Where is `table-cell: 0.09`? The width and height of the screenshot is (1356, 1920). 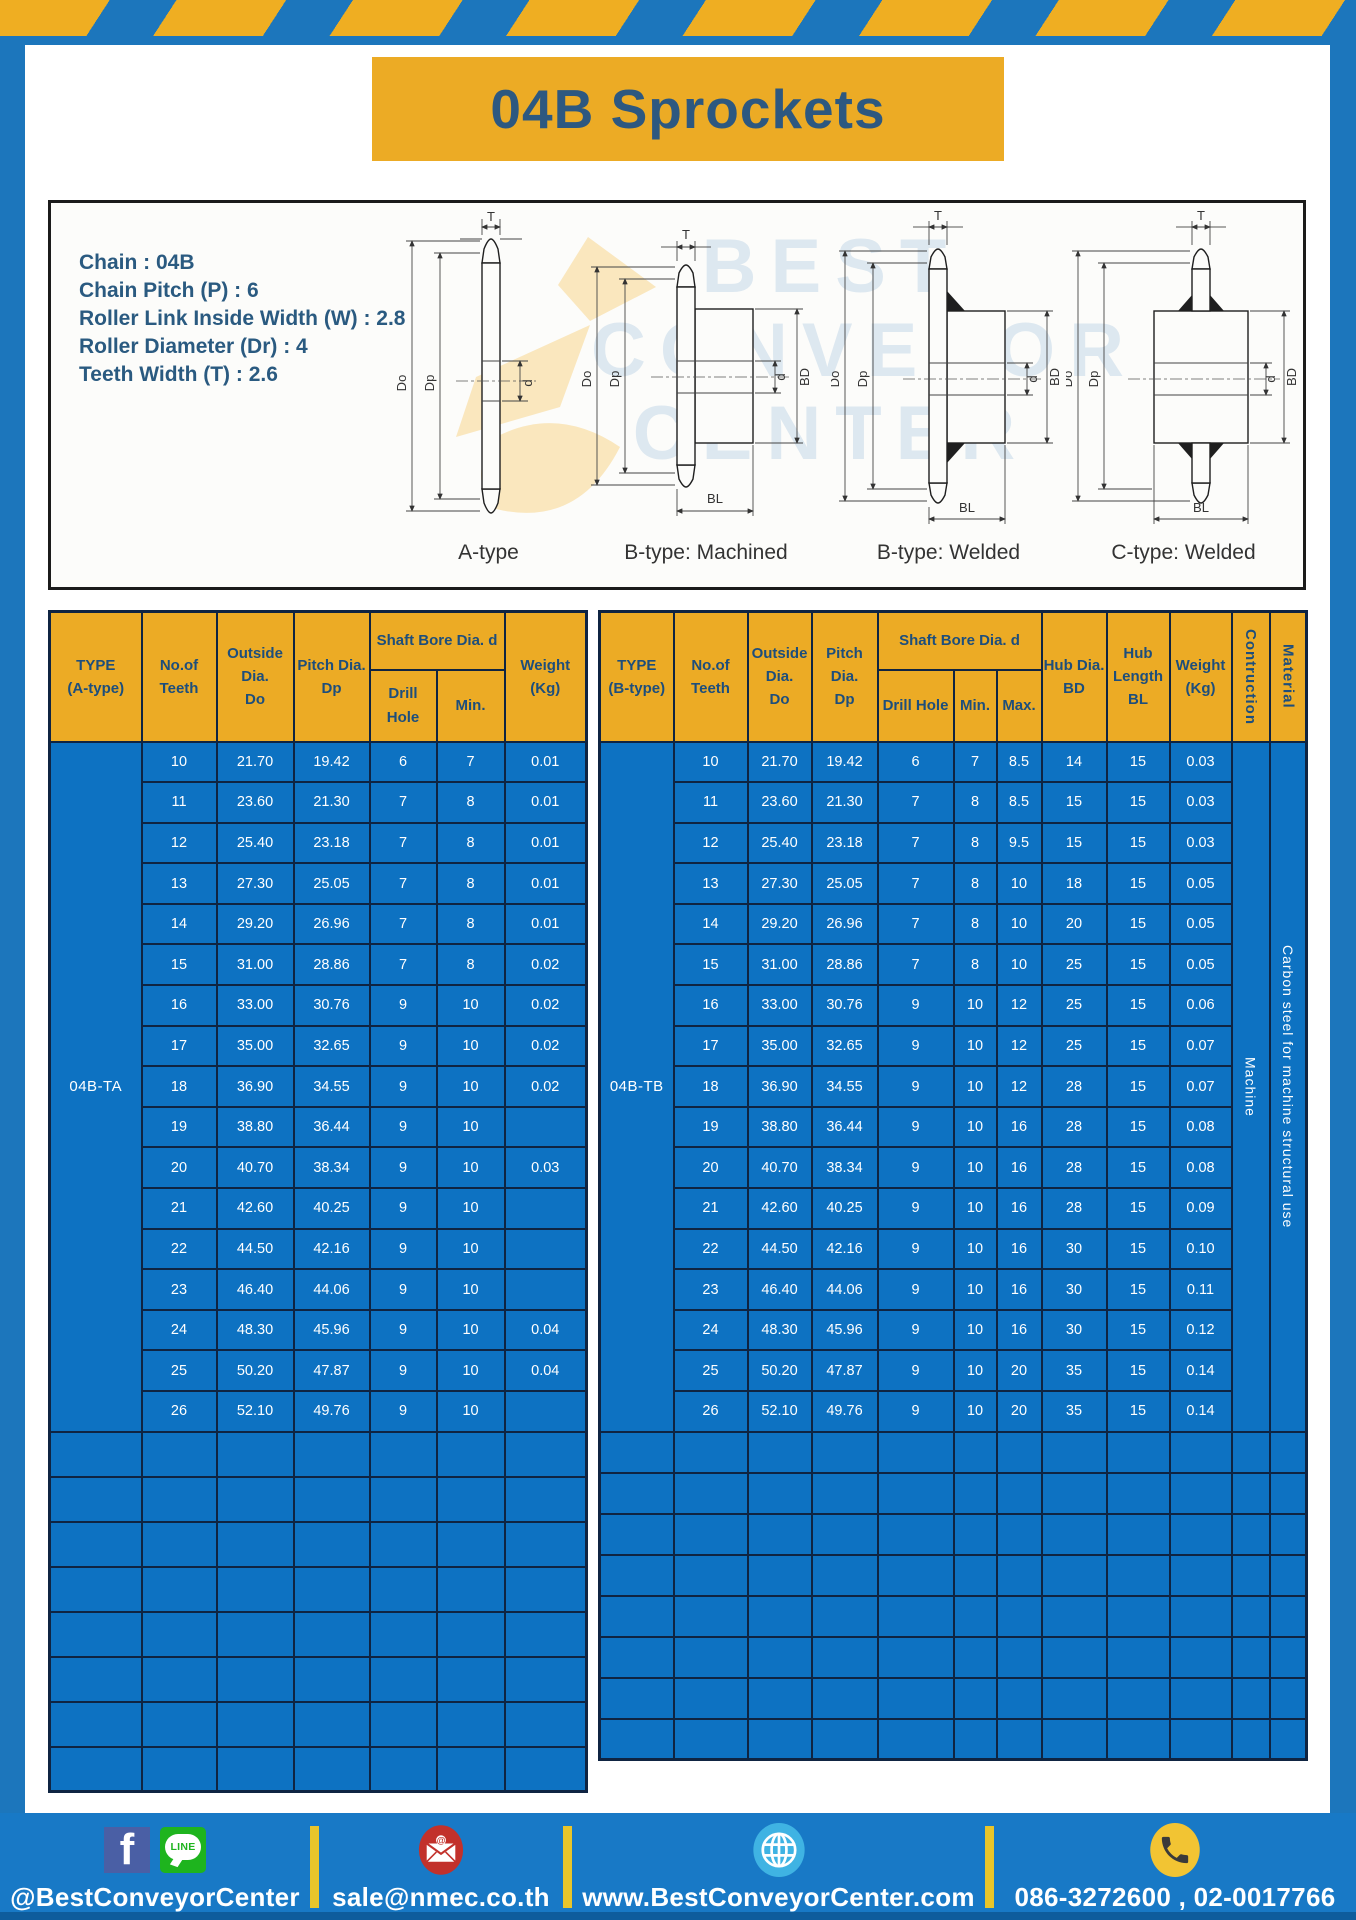 table-cell: 0.09 is located at coordinates (1200, 1208).